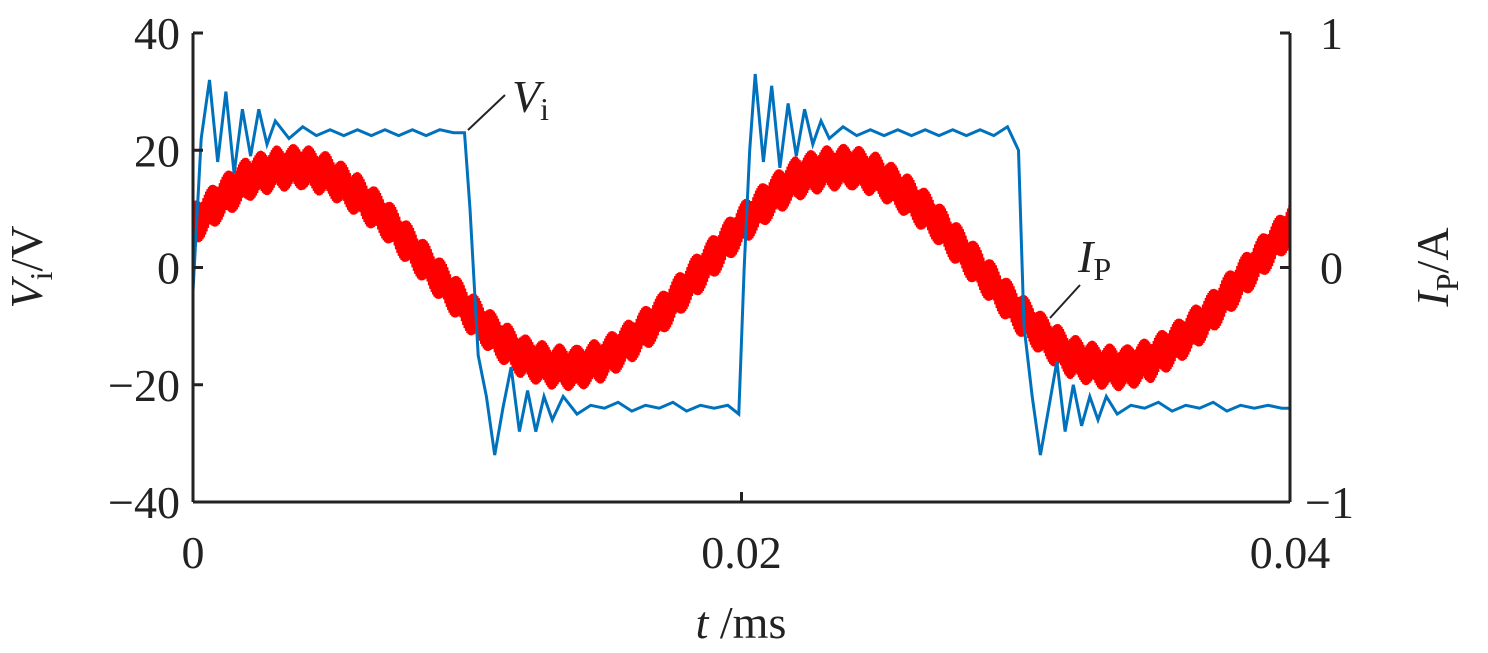 This screenshot has height=653, width=1488. I want to click on y-left-tick-label: −20, so click(144, 385).